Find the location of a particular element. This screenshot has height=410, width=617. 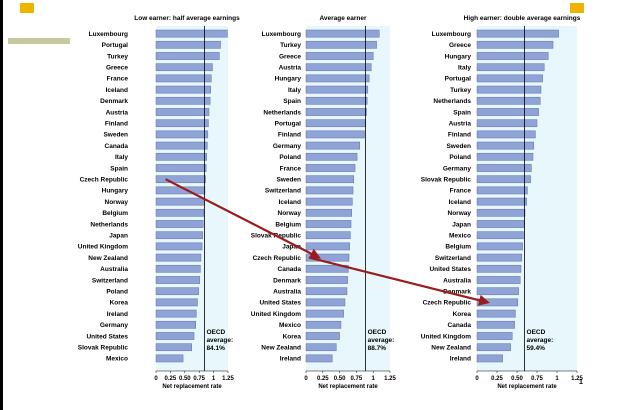

category-label: United Kingdom is located at coordinates (276, 314).